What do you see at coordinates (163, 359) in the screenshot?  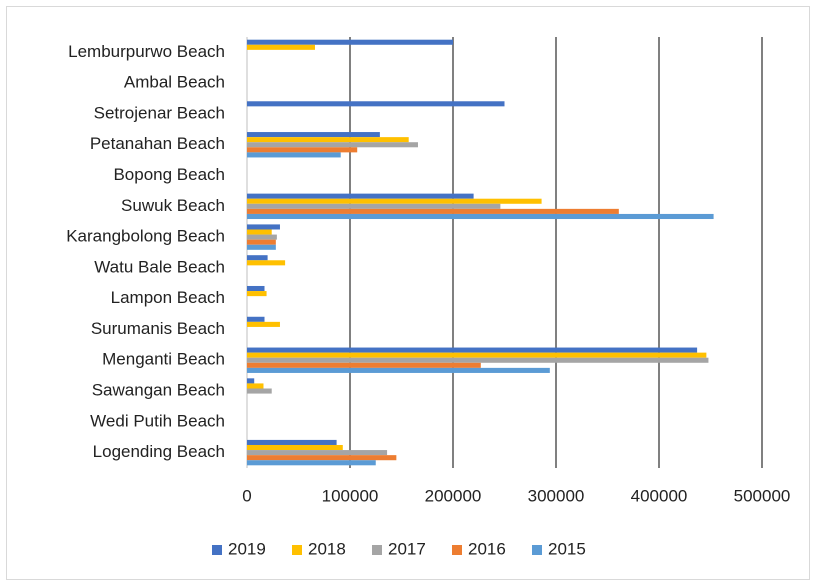 I see `y-tick-label: Menganti Beach` at bounding box center [163, 359].